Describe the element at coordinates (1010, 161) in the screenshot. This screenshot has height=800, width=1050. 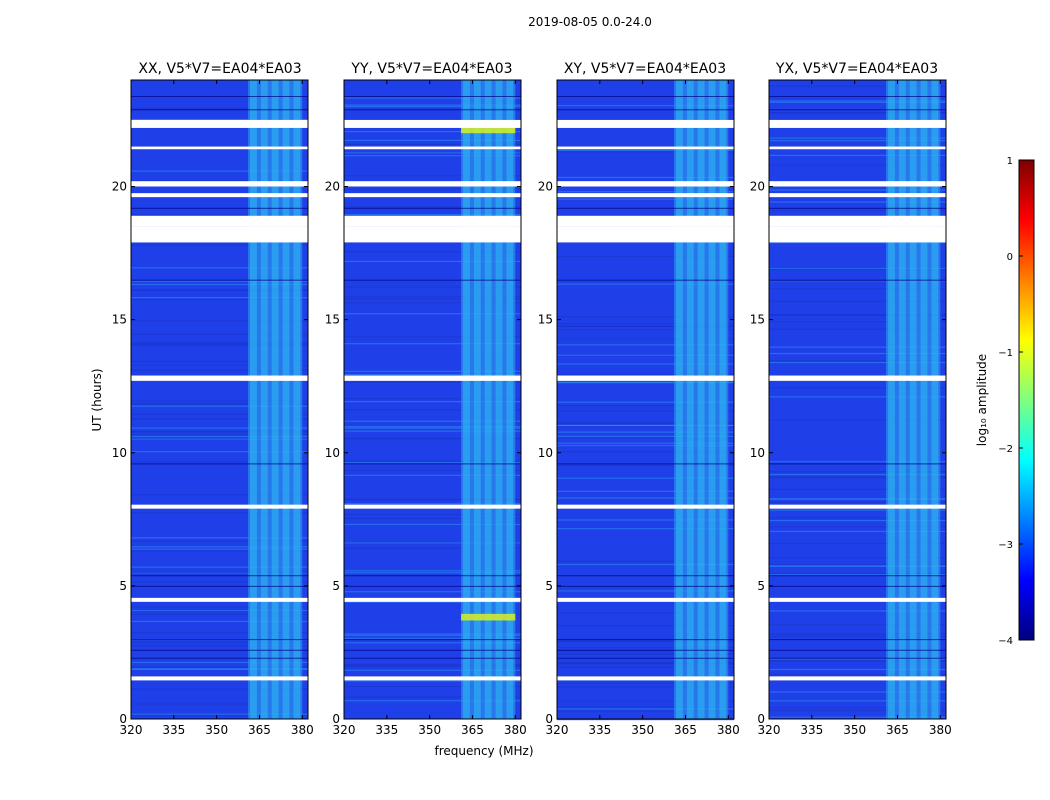
I see `colorbar-tick-label: 1` at that location.